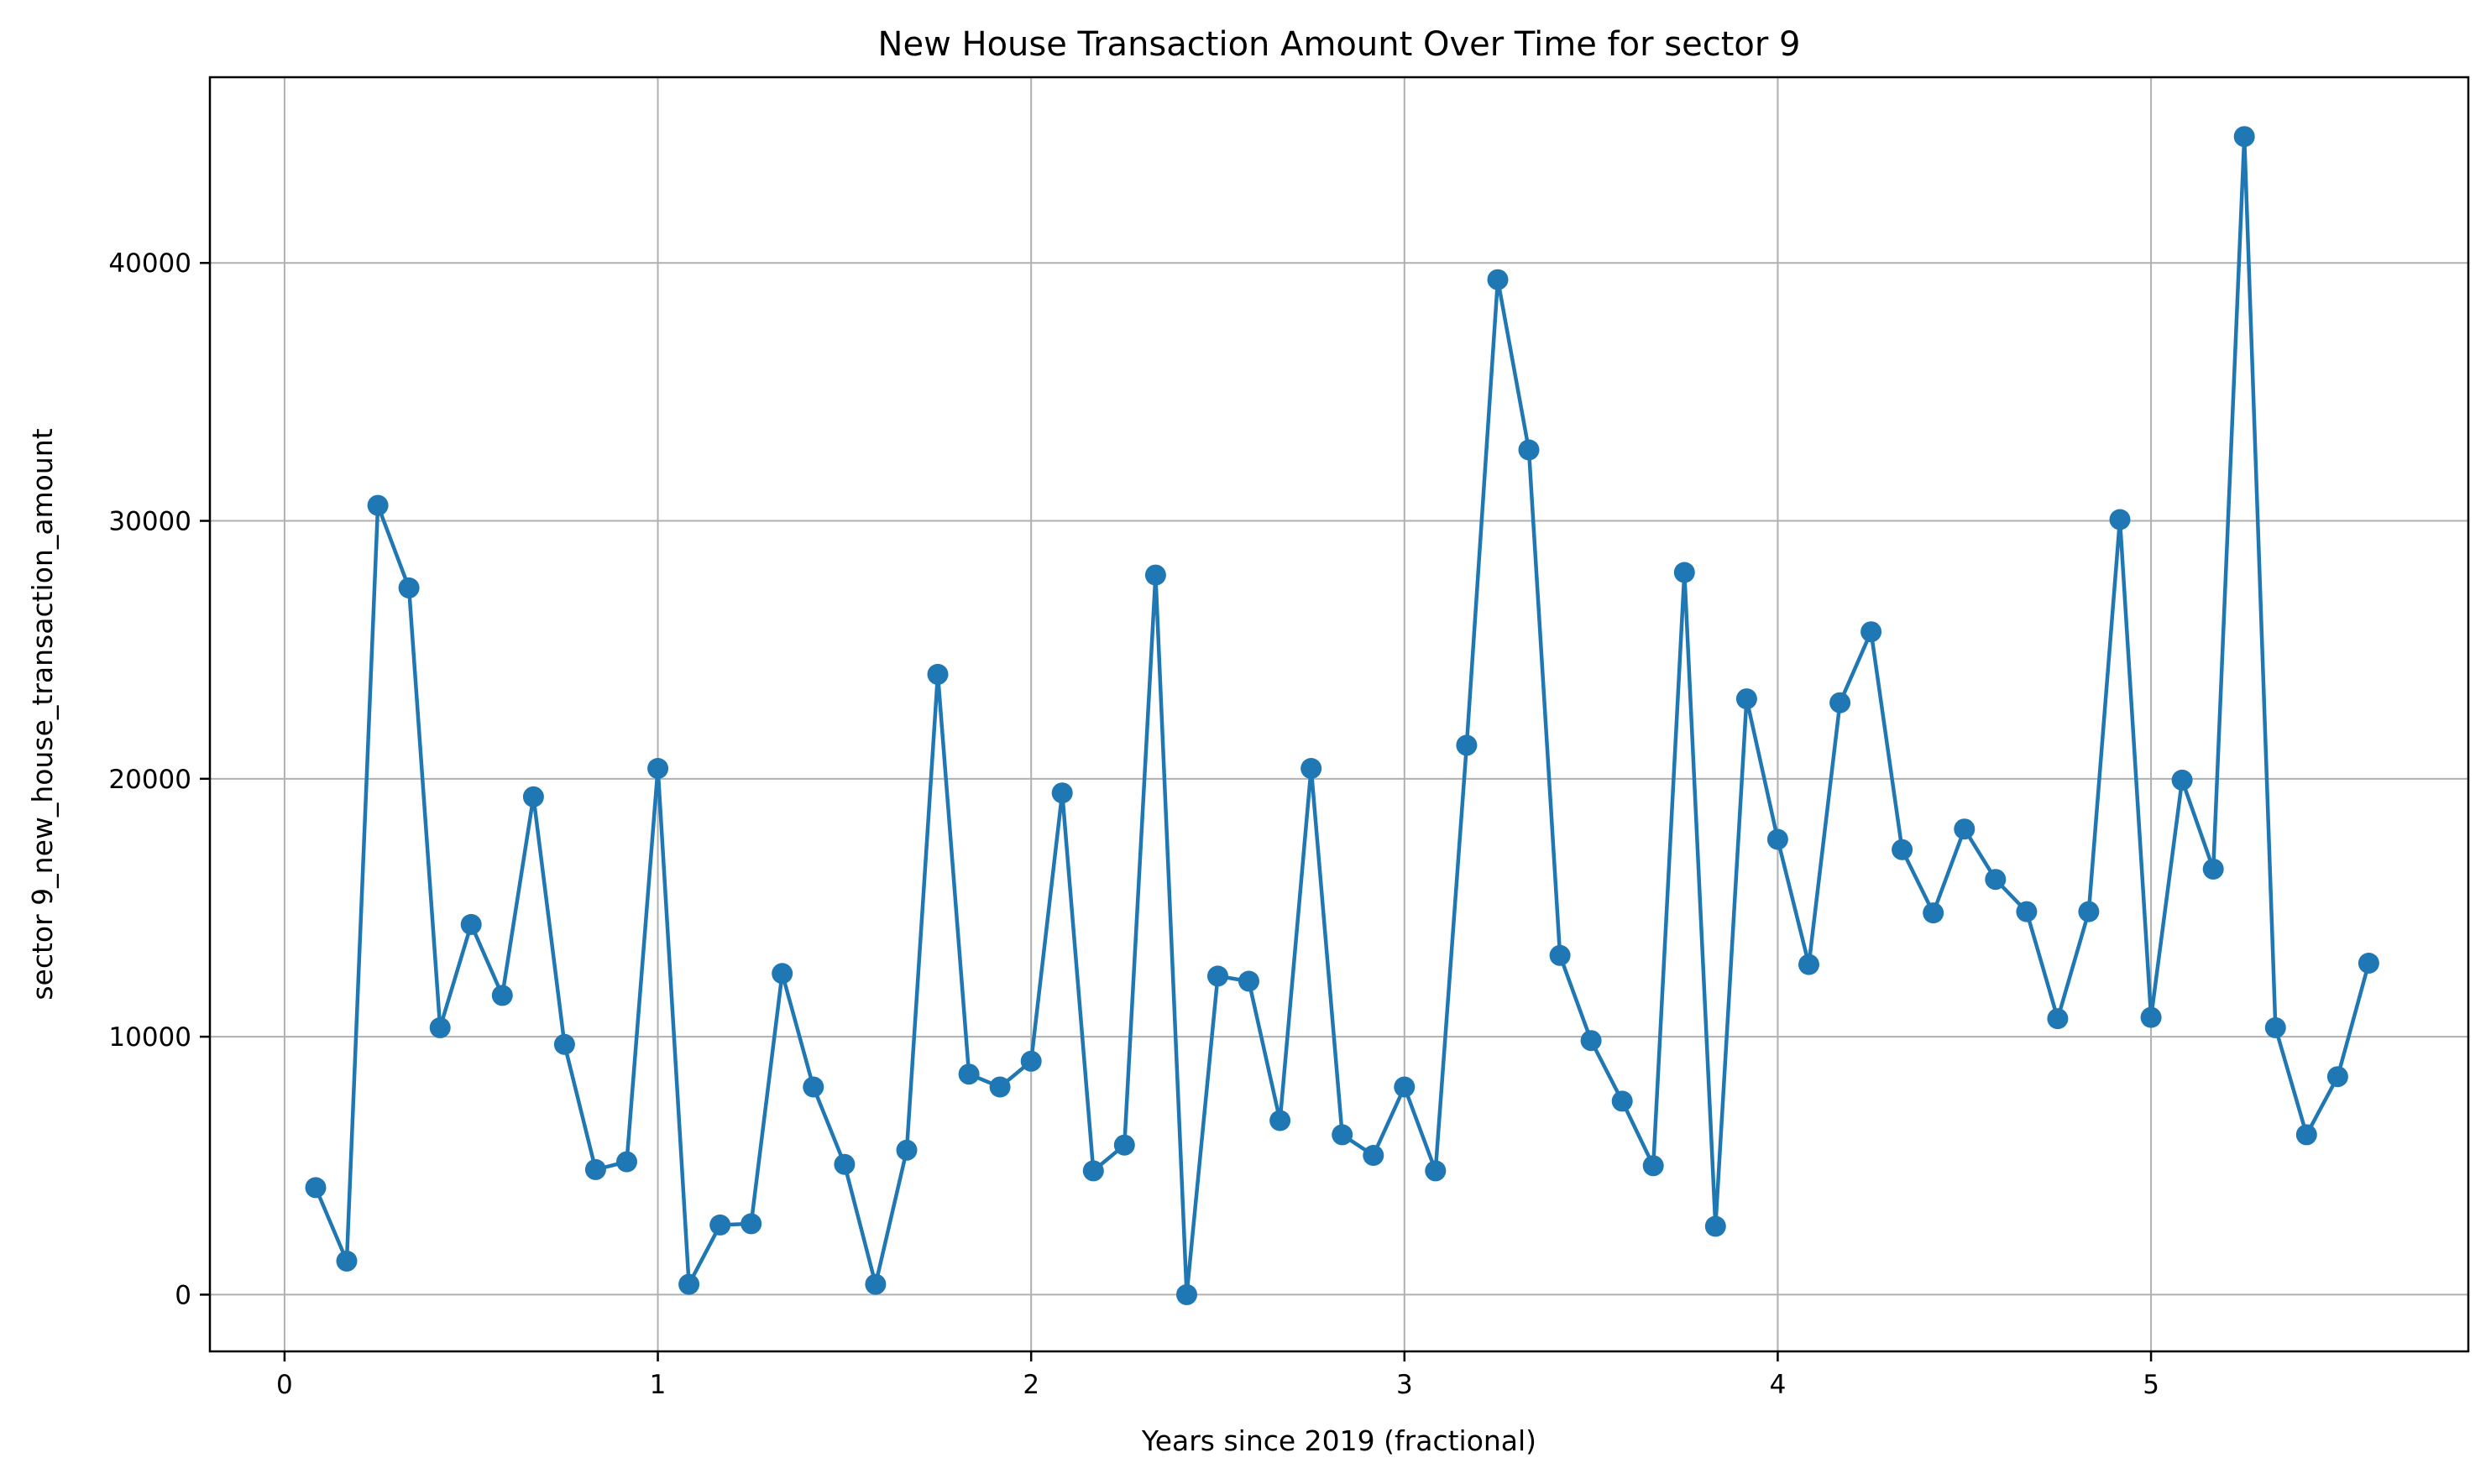 The image size is (2491, 1484). Describe the element at coordinates (149, 1037) in the screenshot. I see `y-tick-label: 10000` at that location.